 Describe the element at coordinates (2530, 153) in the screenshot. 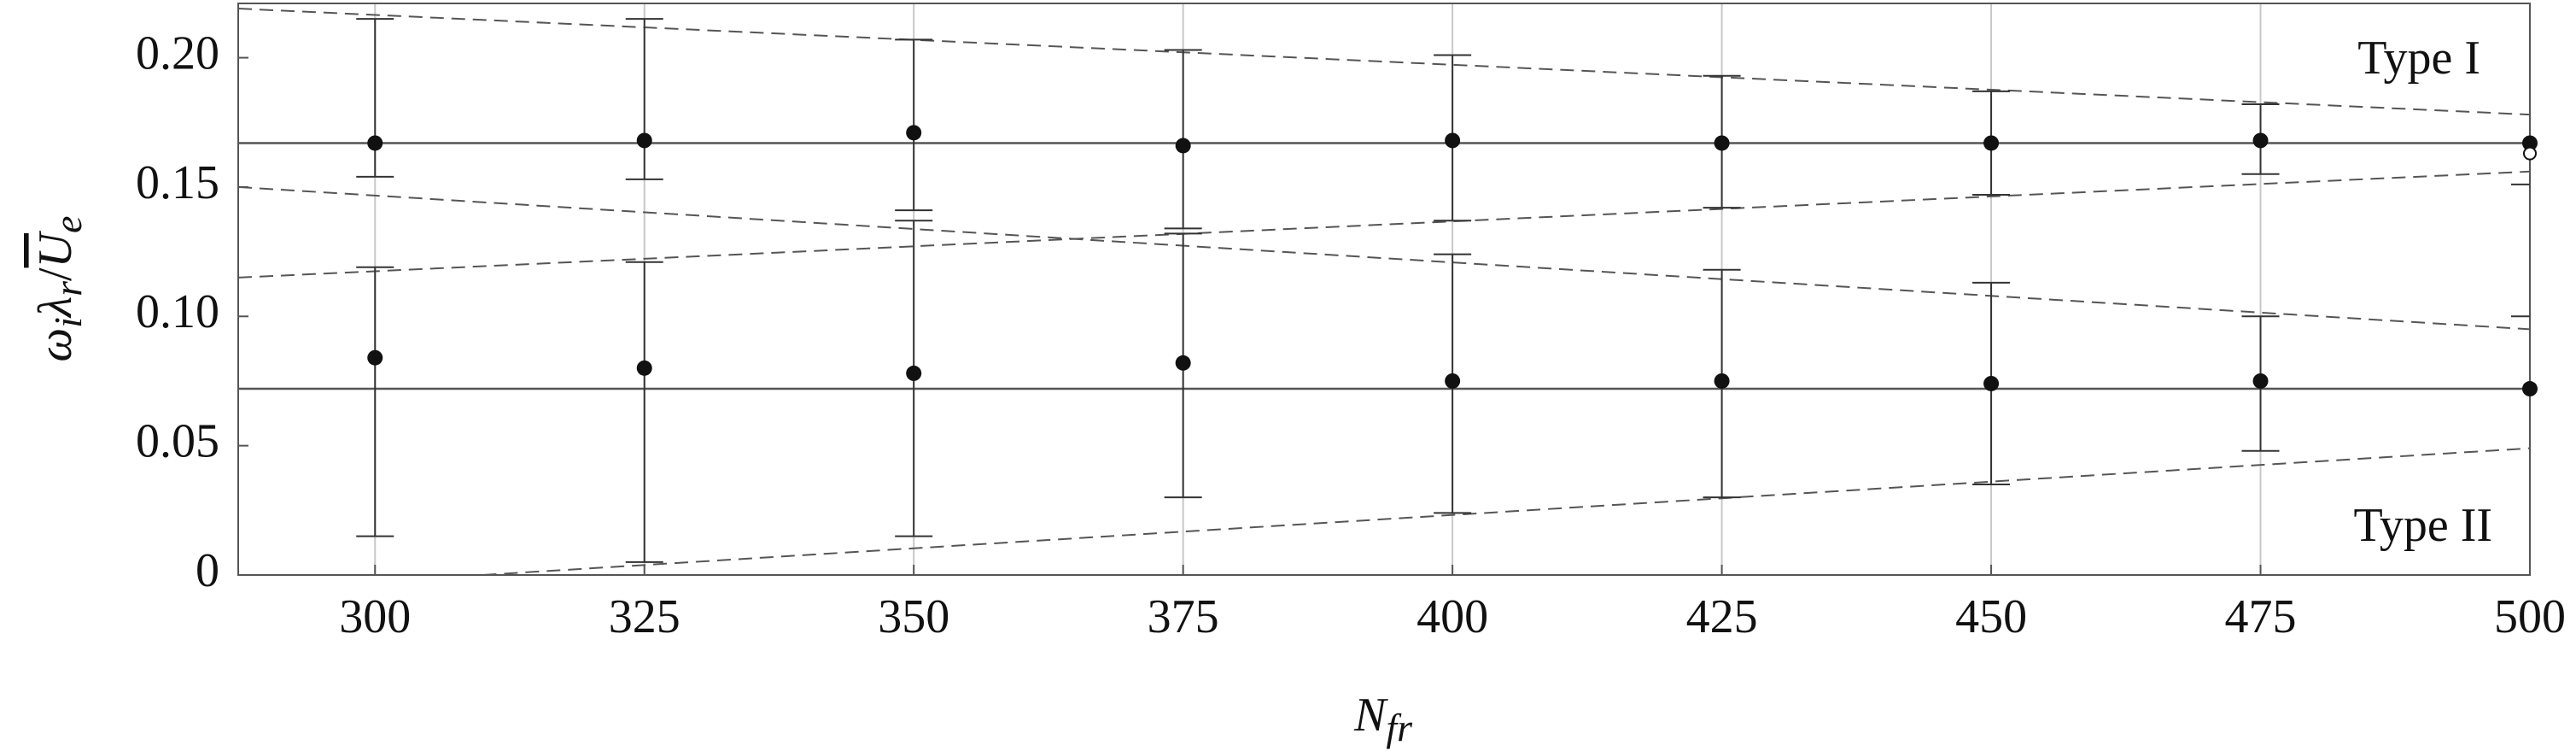

I see `open-point` at that location.